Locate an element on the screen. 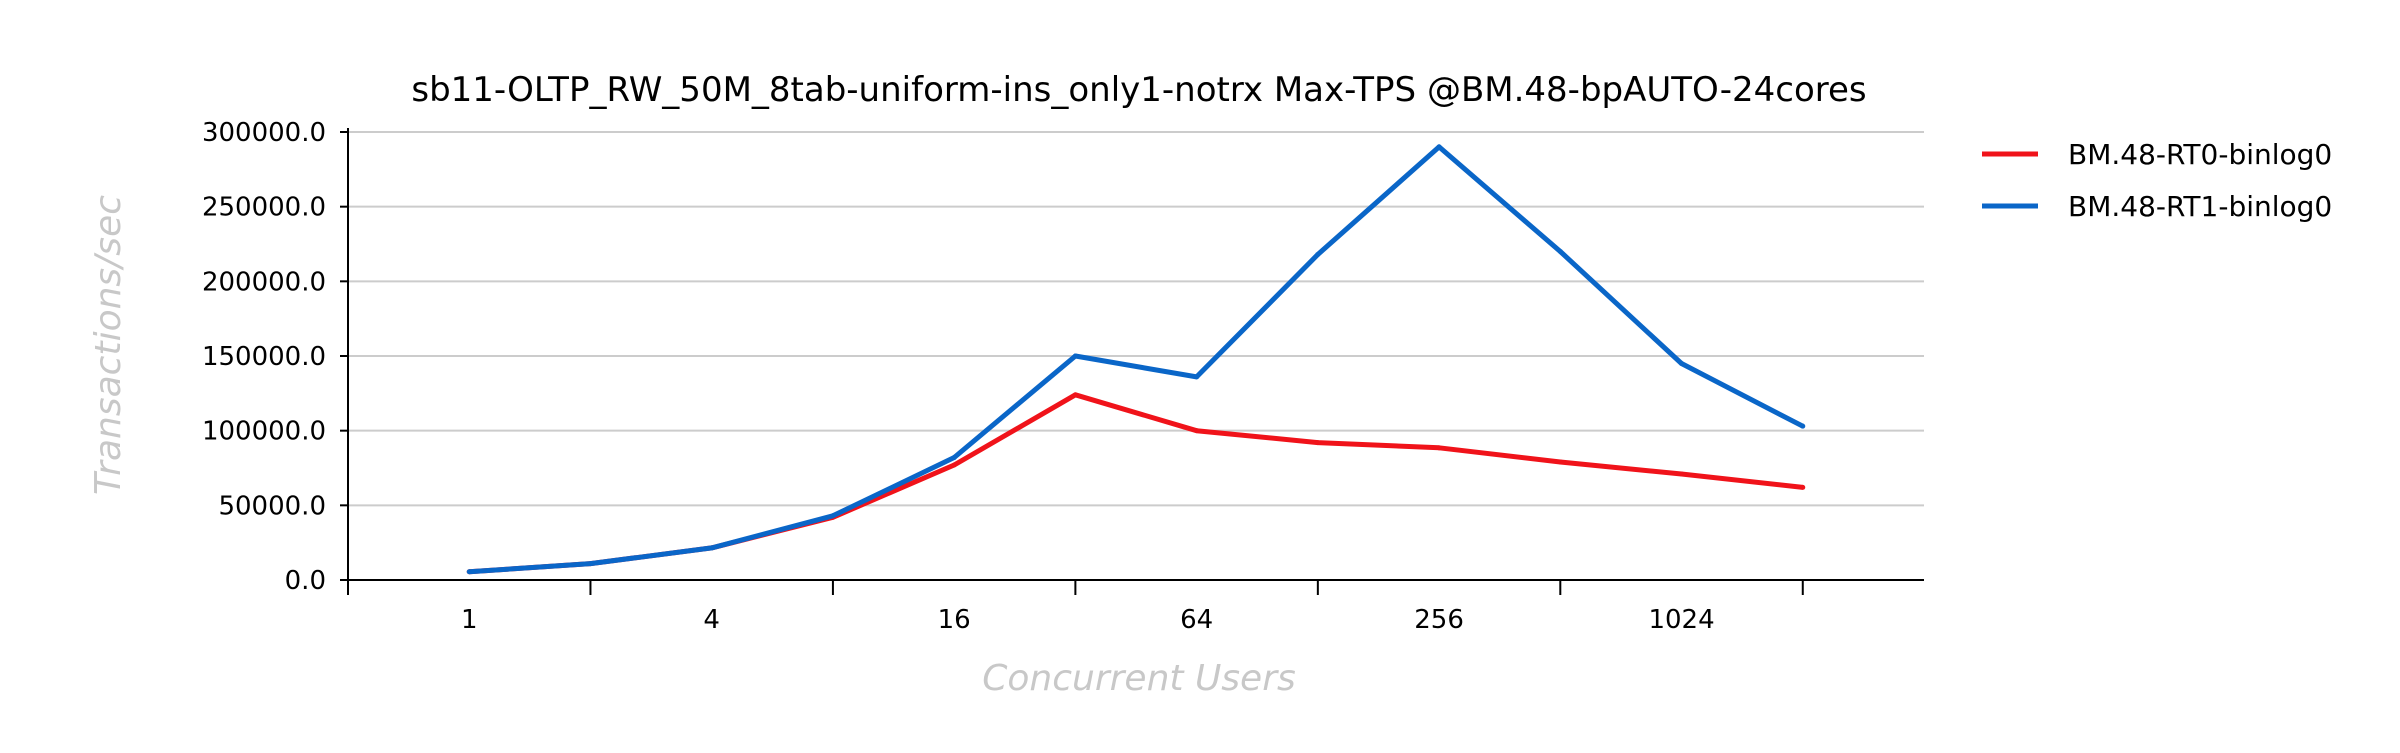 This screenshot has width=2400, height=753. y-tick-label: 100000.0 is located at coordinates (264, 432).